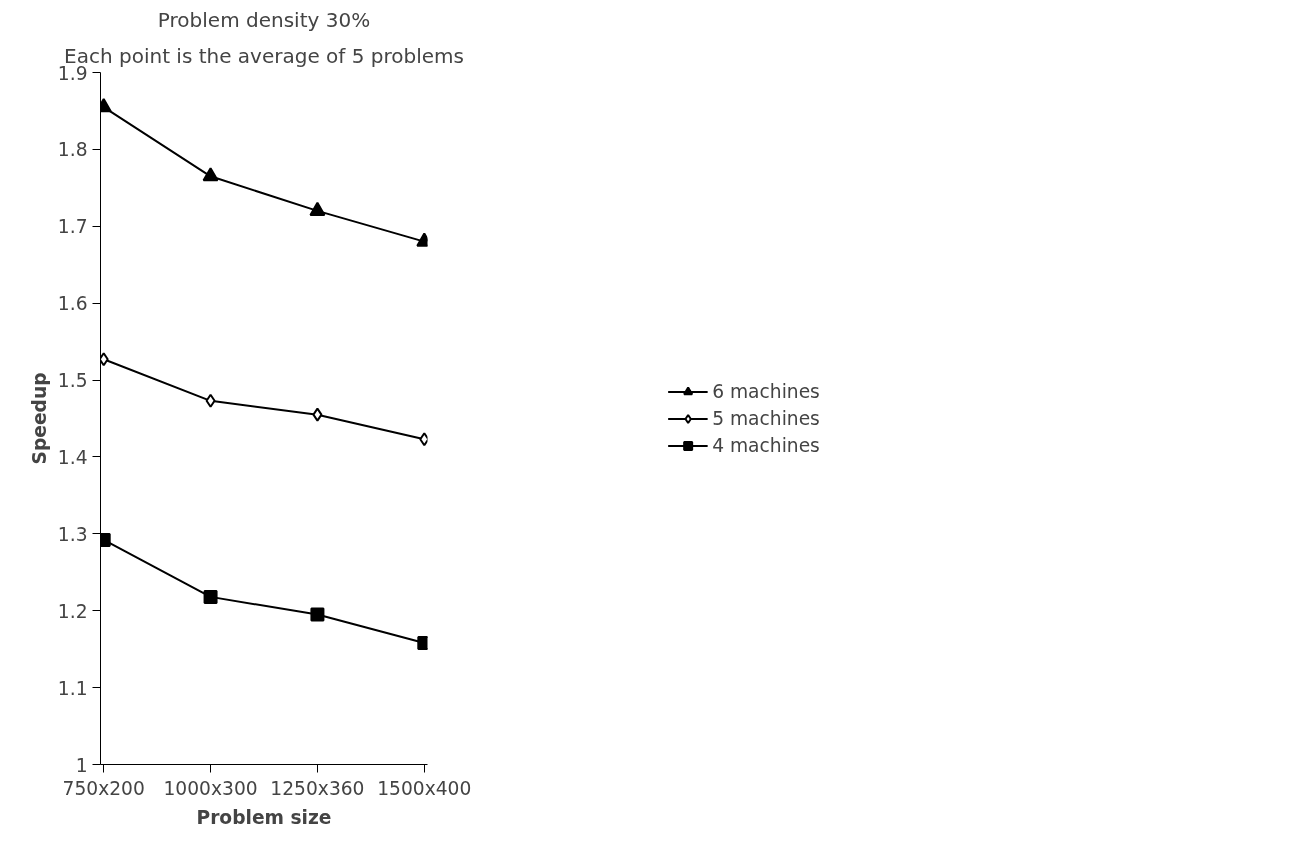  Describe the element at coordinates (264, 817) in the screenshot. I see `x-axis-title: Problem size` at that location.